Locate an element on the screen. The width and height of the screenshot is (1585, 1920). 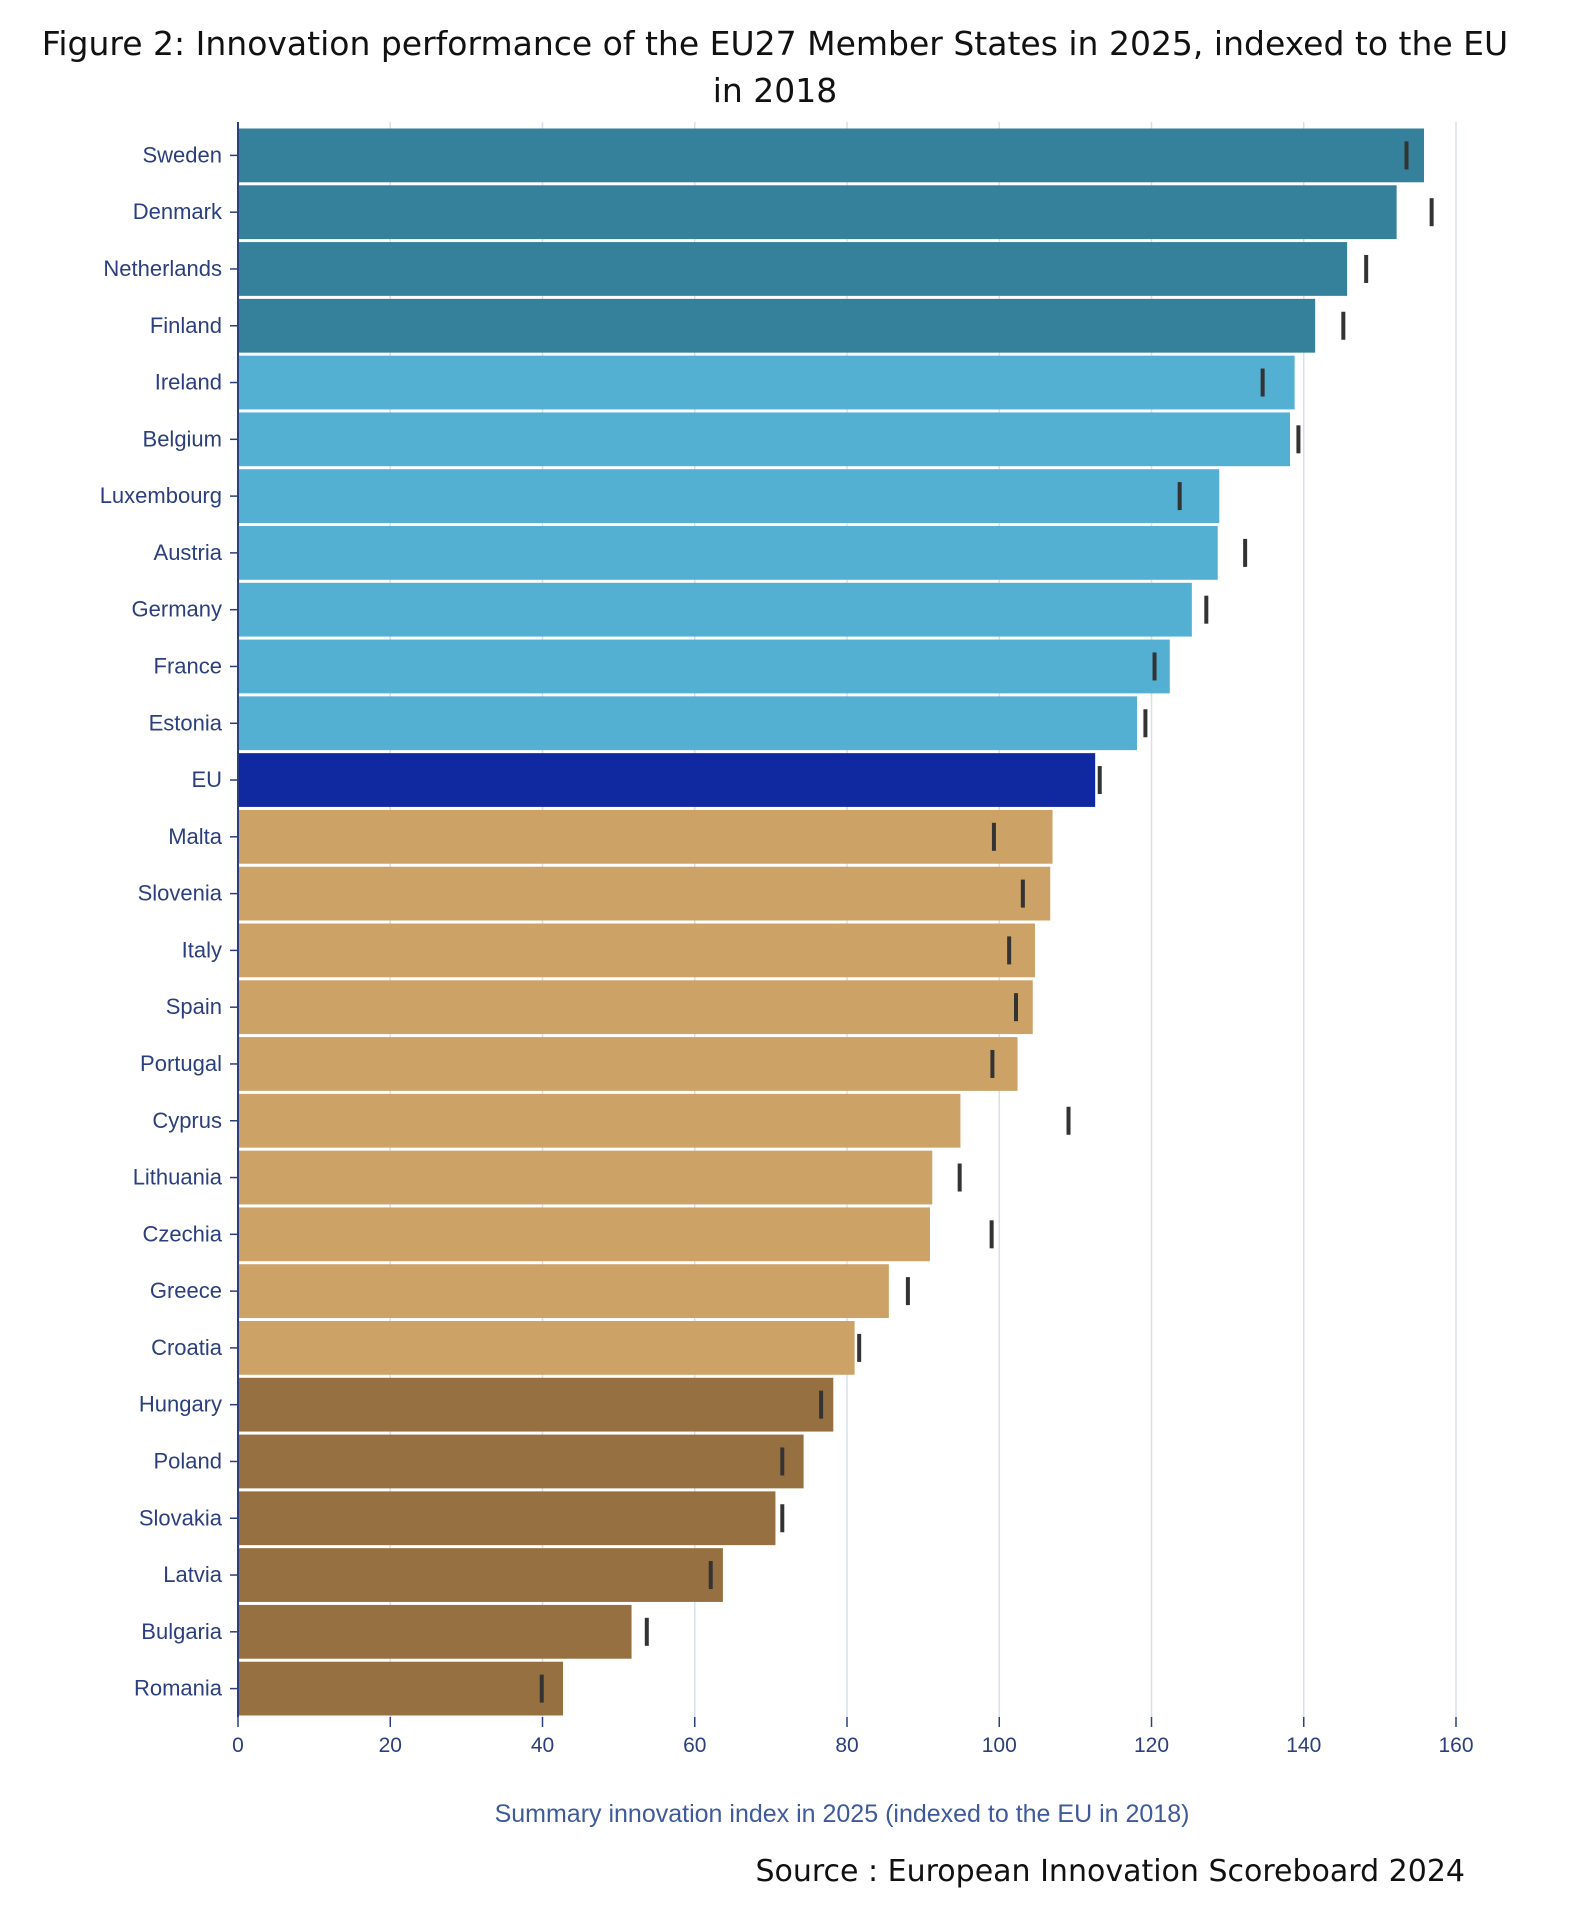
category-label-luxembourg: Luxembourg is located at coordinates (161, 495).